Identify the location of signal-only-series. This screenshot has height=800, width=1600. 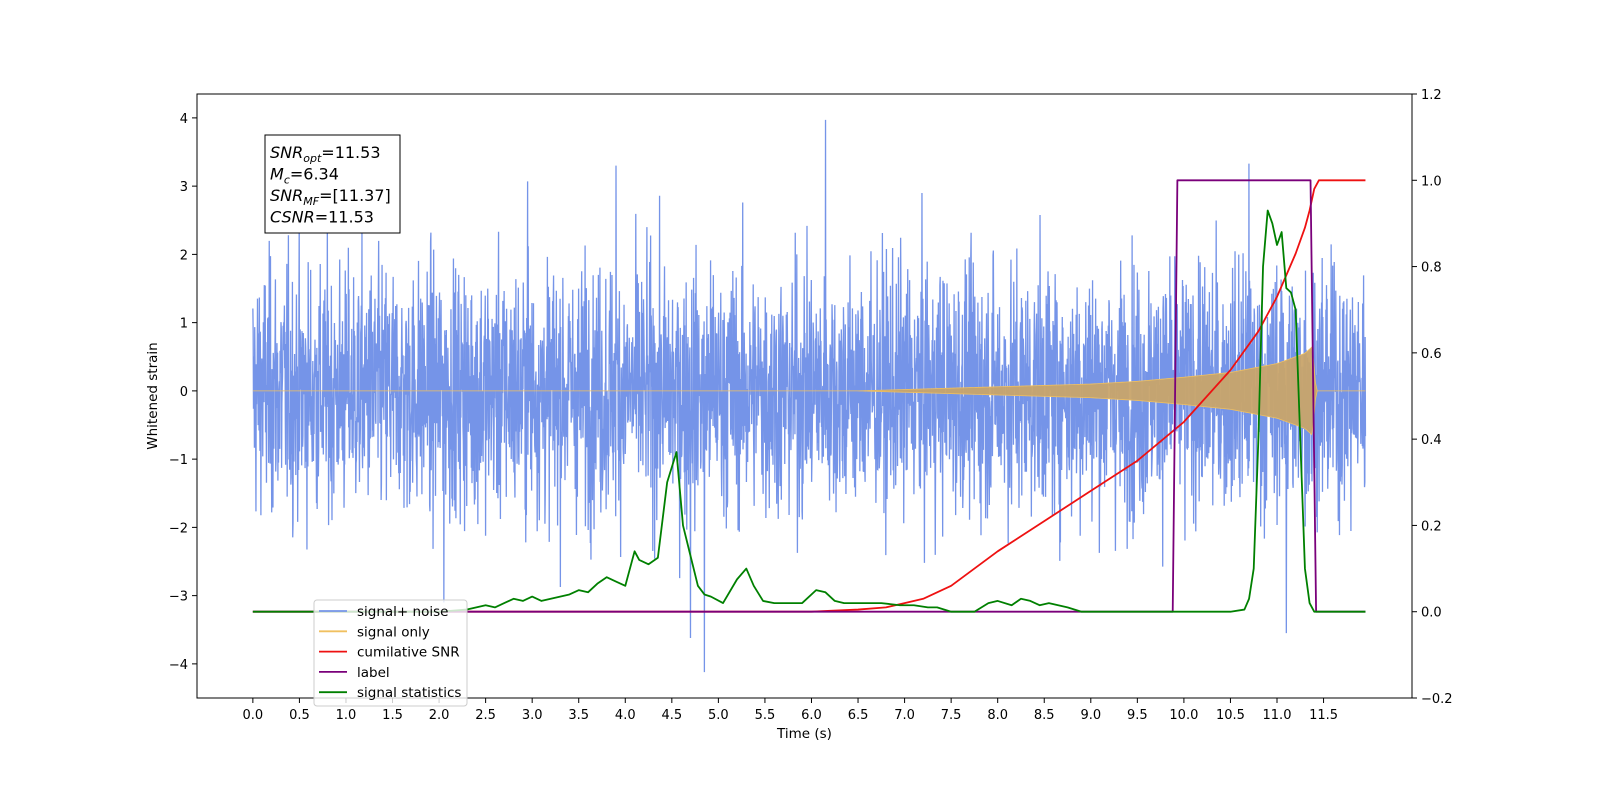
(809, 391).